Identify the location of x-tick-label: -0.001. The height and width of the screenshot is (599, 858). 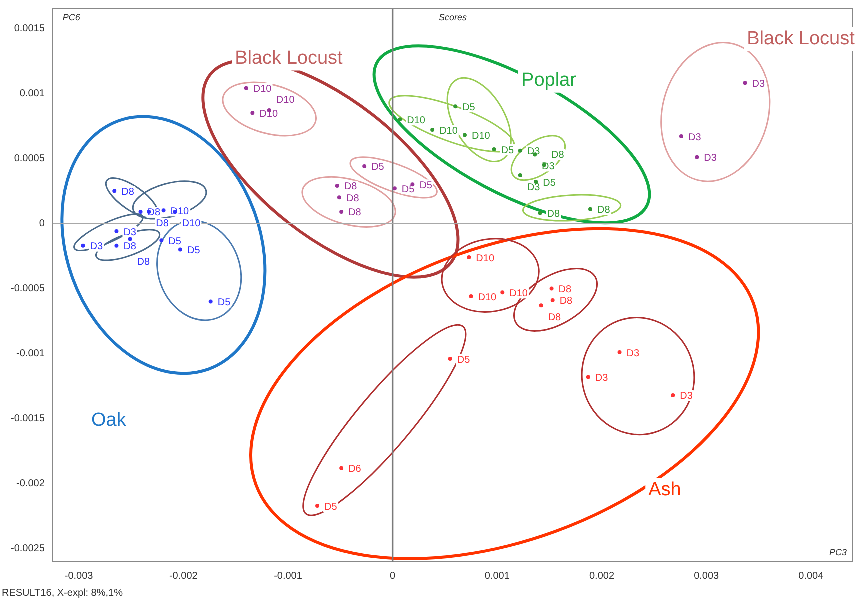
(288, 576).